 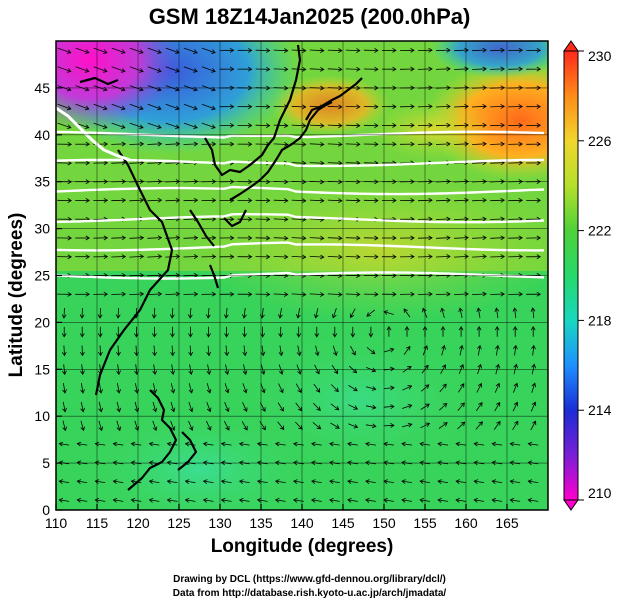 I want to click on y-axis-ticks: 0 5 10 15 20 25 30 35 40 45, so click(x=48, y=299).